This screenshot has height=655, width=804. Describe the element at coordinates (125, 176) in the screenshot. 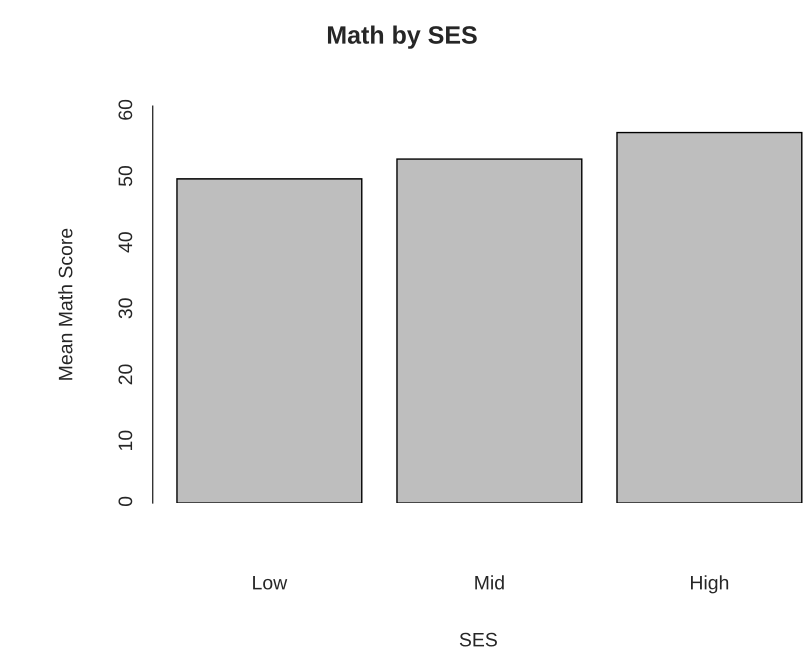

I see `y-tick-label: 50` at that location.